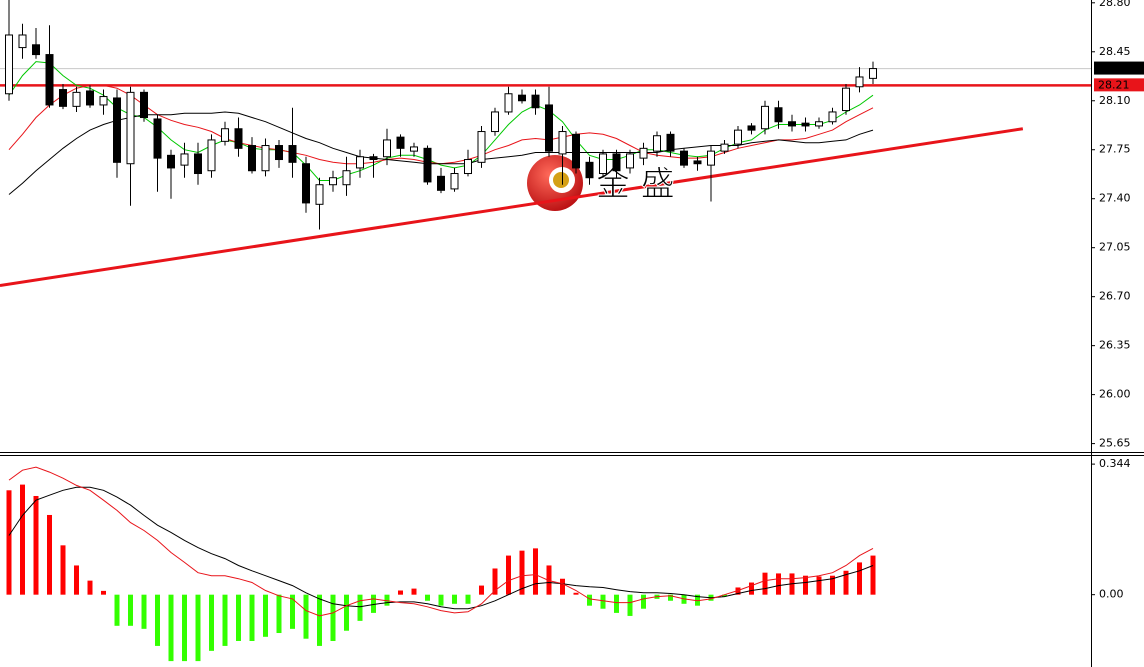 Image resolution: width=1144 pixels, height=667 pixels. What do you see at coordinates (1115, 51) in the screenshot?
I see `y-tick-label: 28.45` at bounding box center [1115, 51].